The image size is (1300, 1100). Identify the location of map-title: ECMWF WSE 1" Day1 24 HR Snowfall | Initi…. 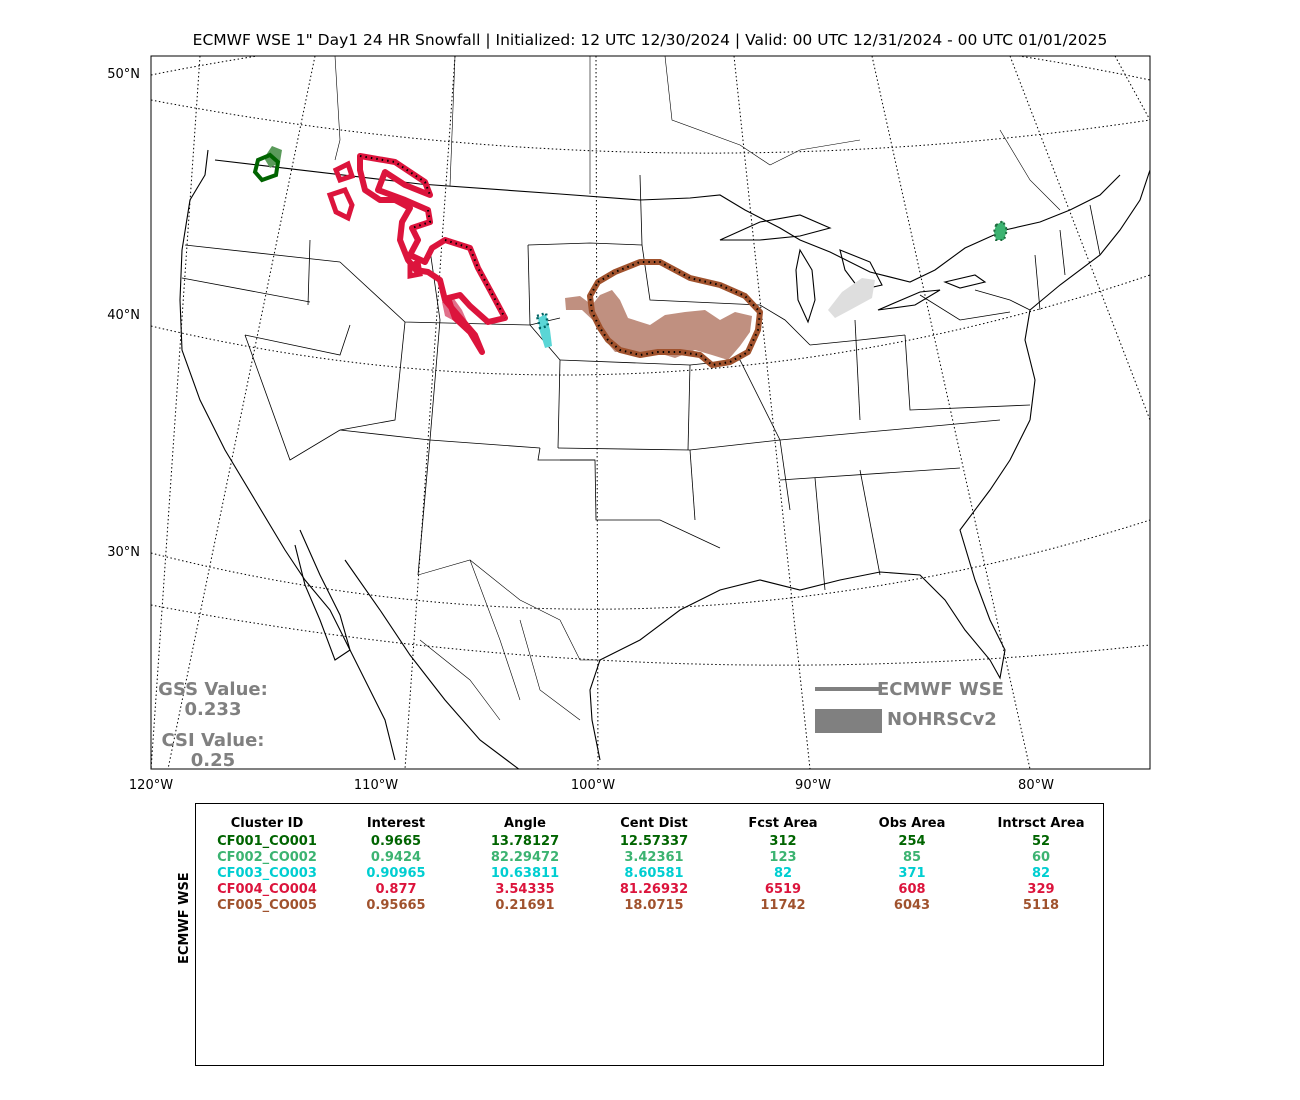
(650, 40).